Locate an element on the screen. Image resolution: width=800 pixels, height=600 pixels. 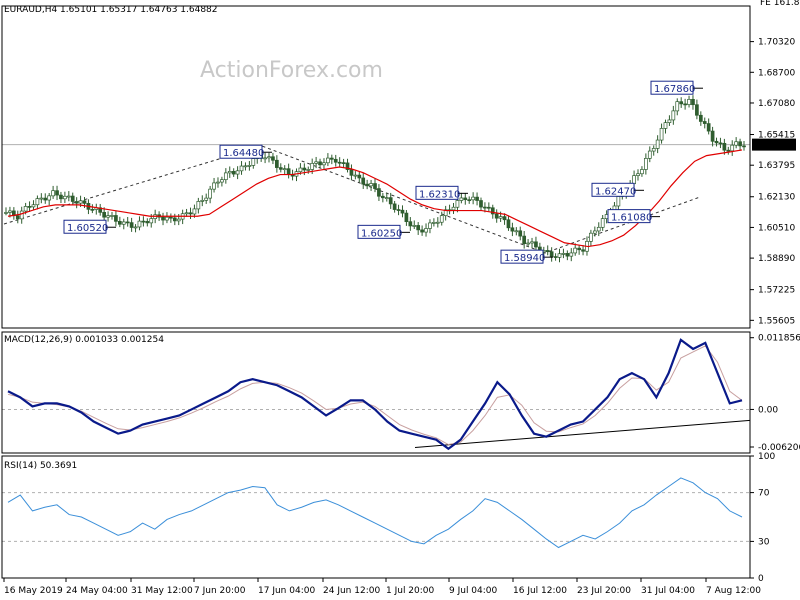
x-tick-label: 31 Jul 04:00 is located at coordinates (668, 591).